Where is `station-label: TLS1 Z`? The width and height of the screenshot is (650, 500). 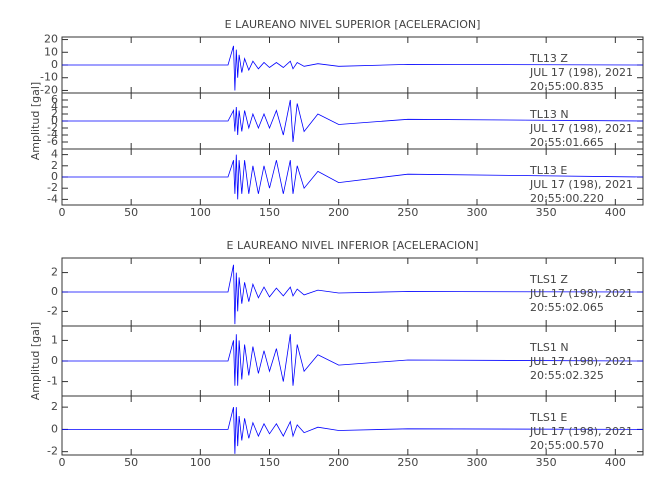
station-label: TLS1 Z is located at coordinates (548, 279).